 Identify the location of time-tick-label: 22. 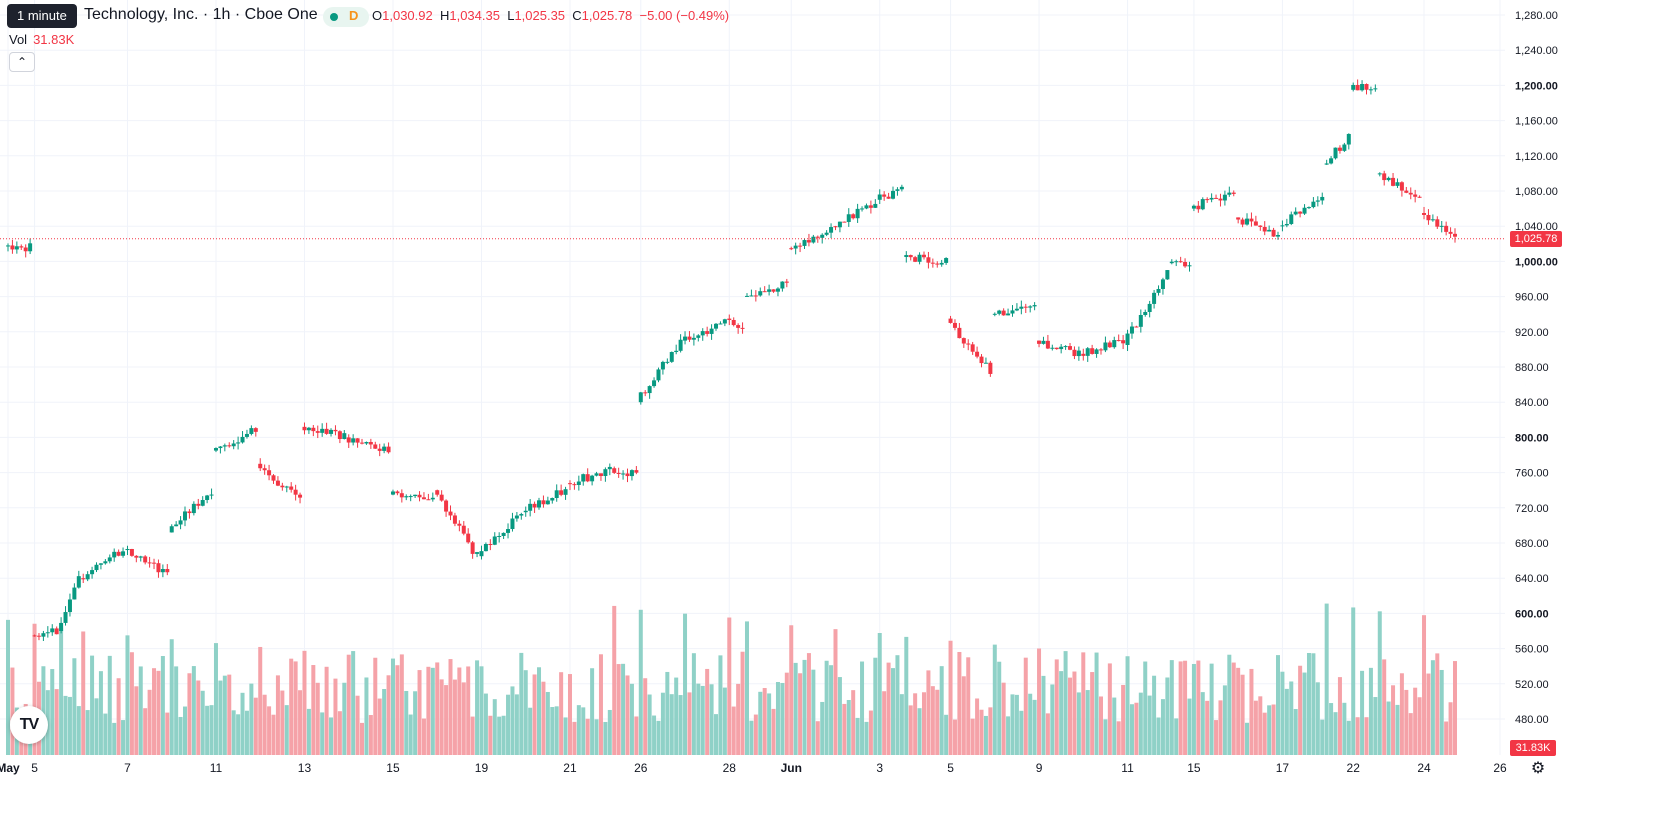
(1354, 768).